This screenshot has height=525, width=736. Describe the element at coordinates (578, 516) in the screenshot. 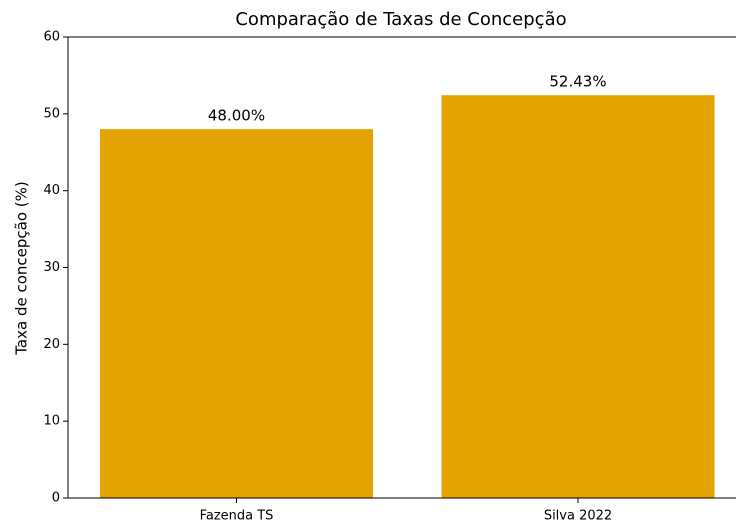

I see `x-tick-label: Silva 2022` at that location.